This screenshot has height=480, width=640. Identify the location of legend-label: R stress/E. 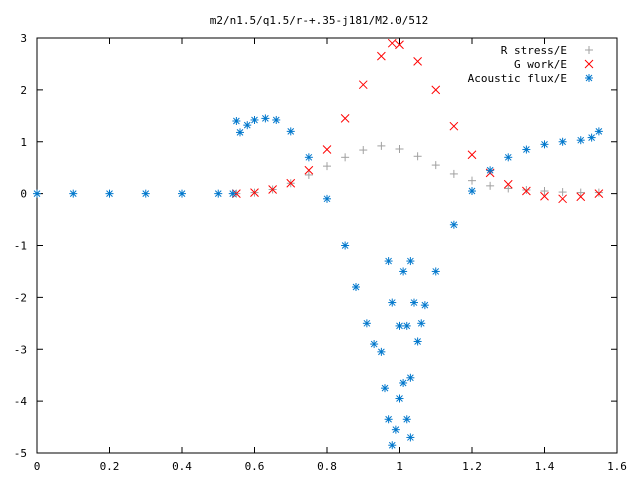
(534, 50).